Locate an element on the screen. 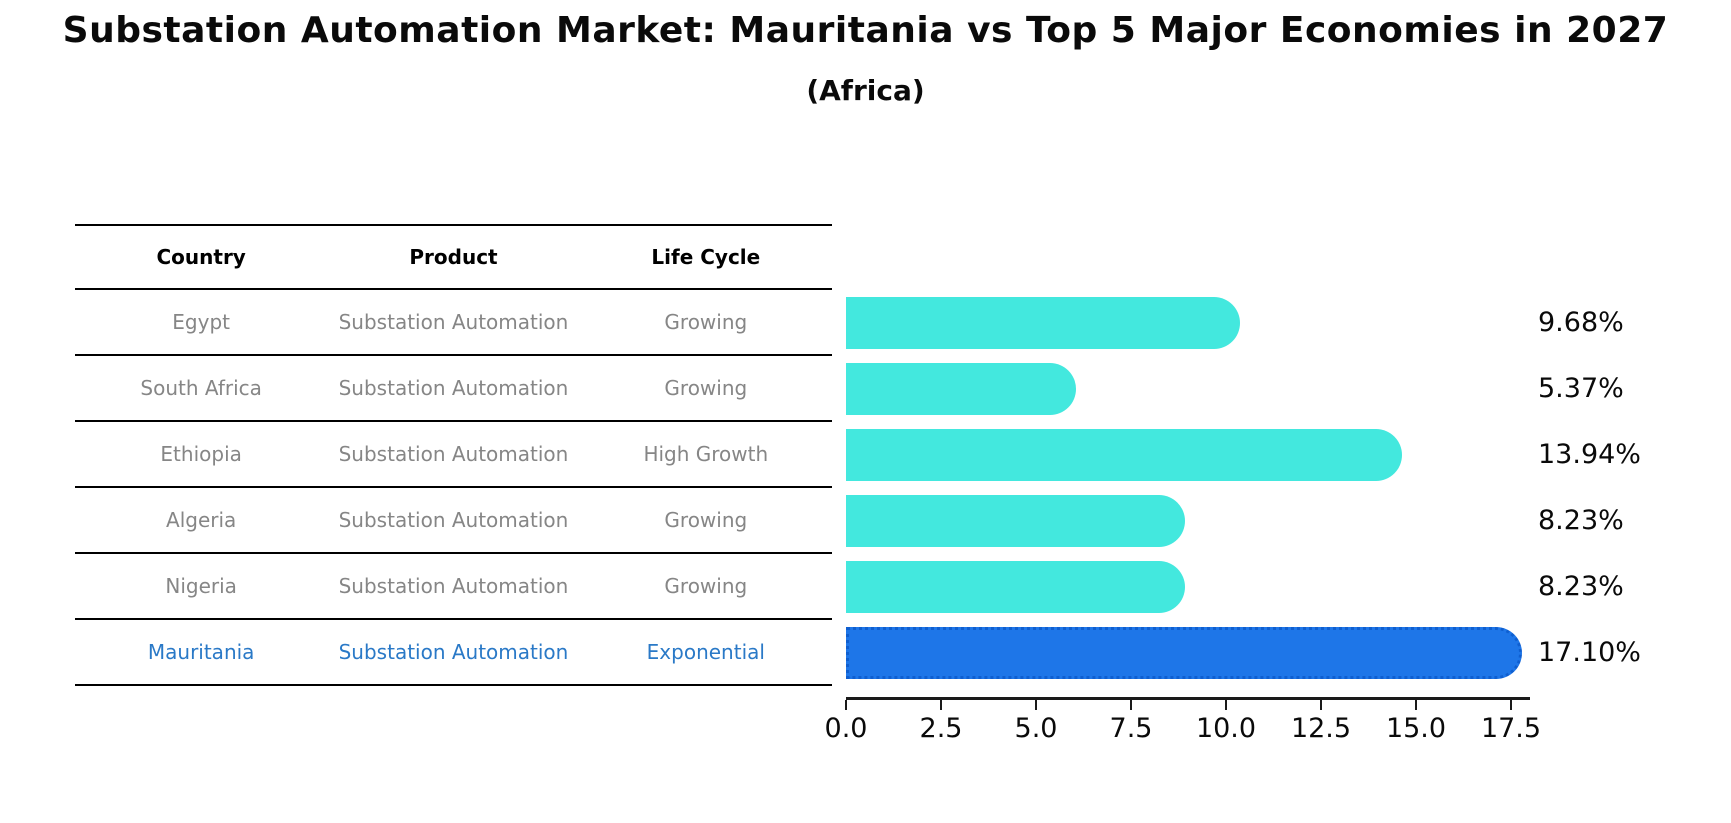 The image size is (1731, 823). table-row: South Africa Substation Automation Growing is located at coordinates (453, 389).